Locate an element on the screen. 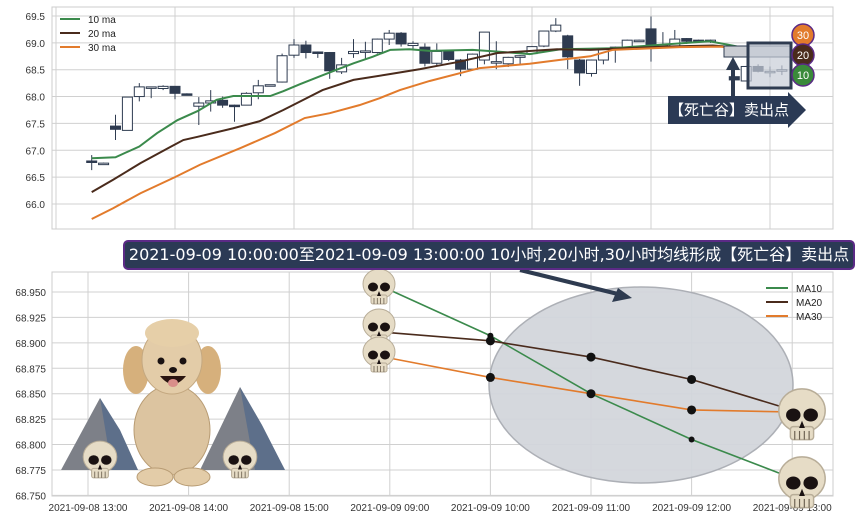  legend-label: MA20 is located at coordinates (809, 303).